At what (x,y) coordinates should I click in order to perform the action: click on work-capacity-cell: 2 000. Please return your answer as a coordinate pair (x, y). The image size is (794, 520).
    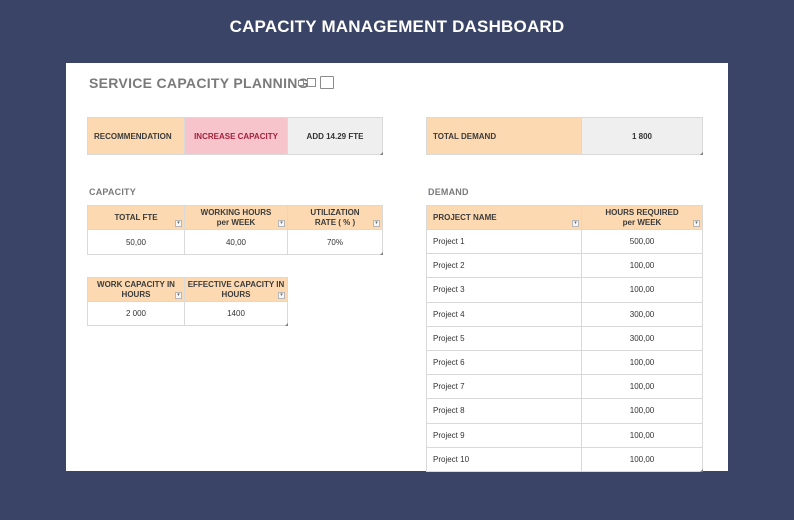
    Looking at the image, I should click on (136, 313).